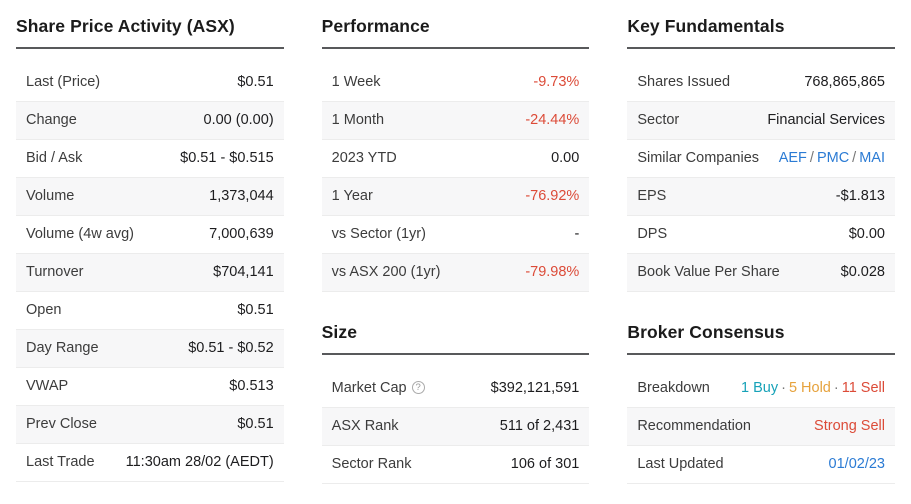  Describe the element at coordinates (455, 83) in the screenshot. I see `table-row: 1 Week -9.73%` at that location.